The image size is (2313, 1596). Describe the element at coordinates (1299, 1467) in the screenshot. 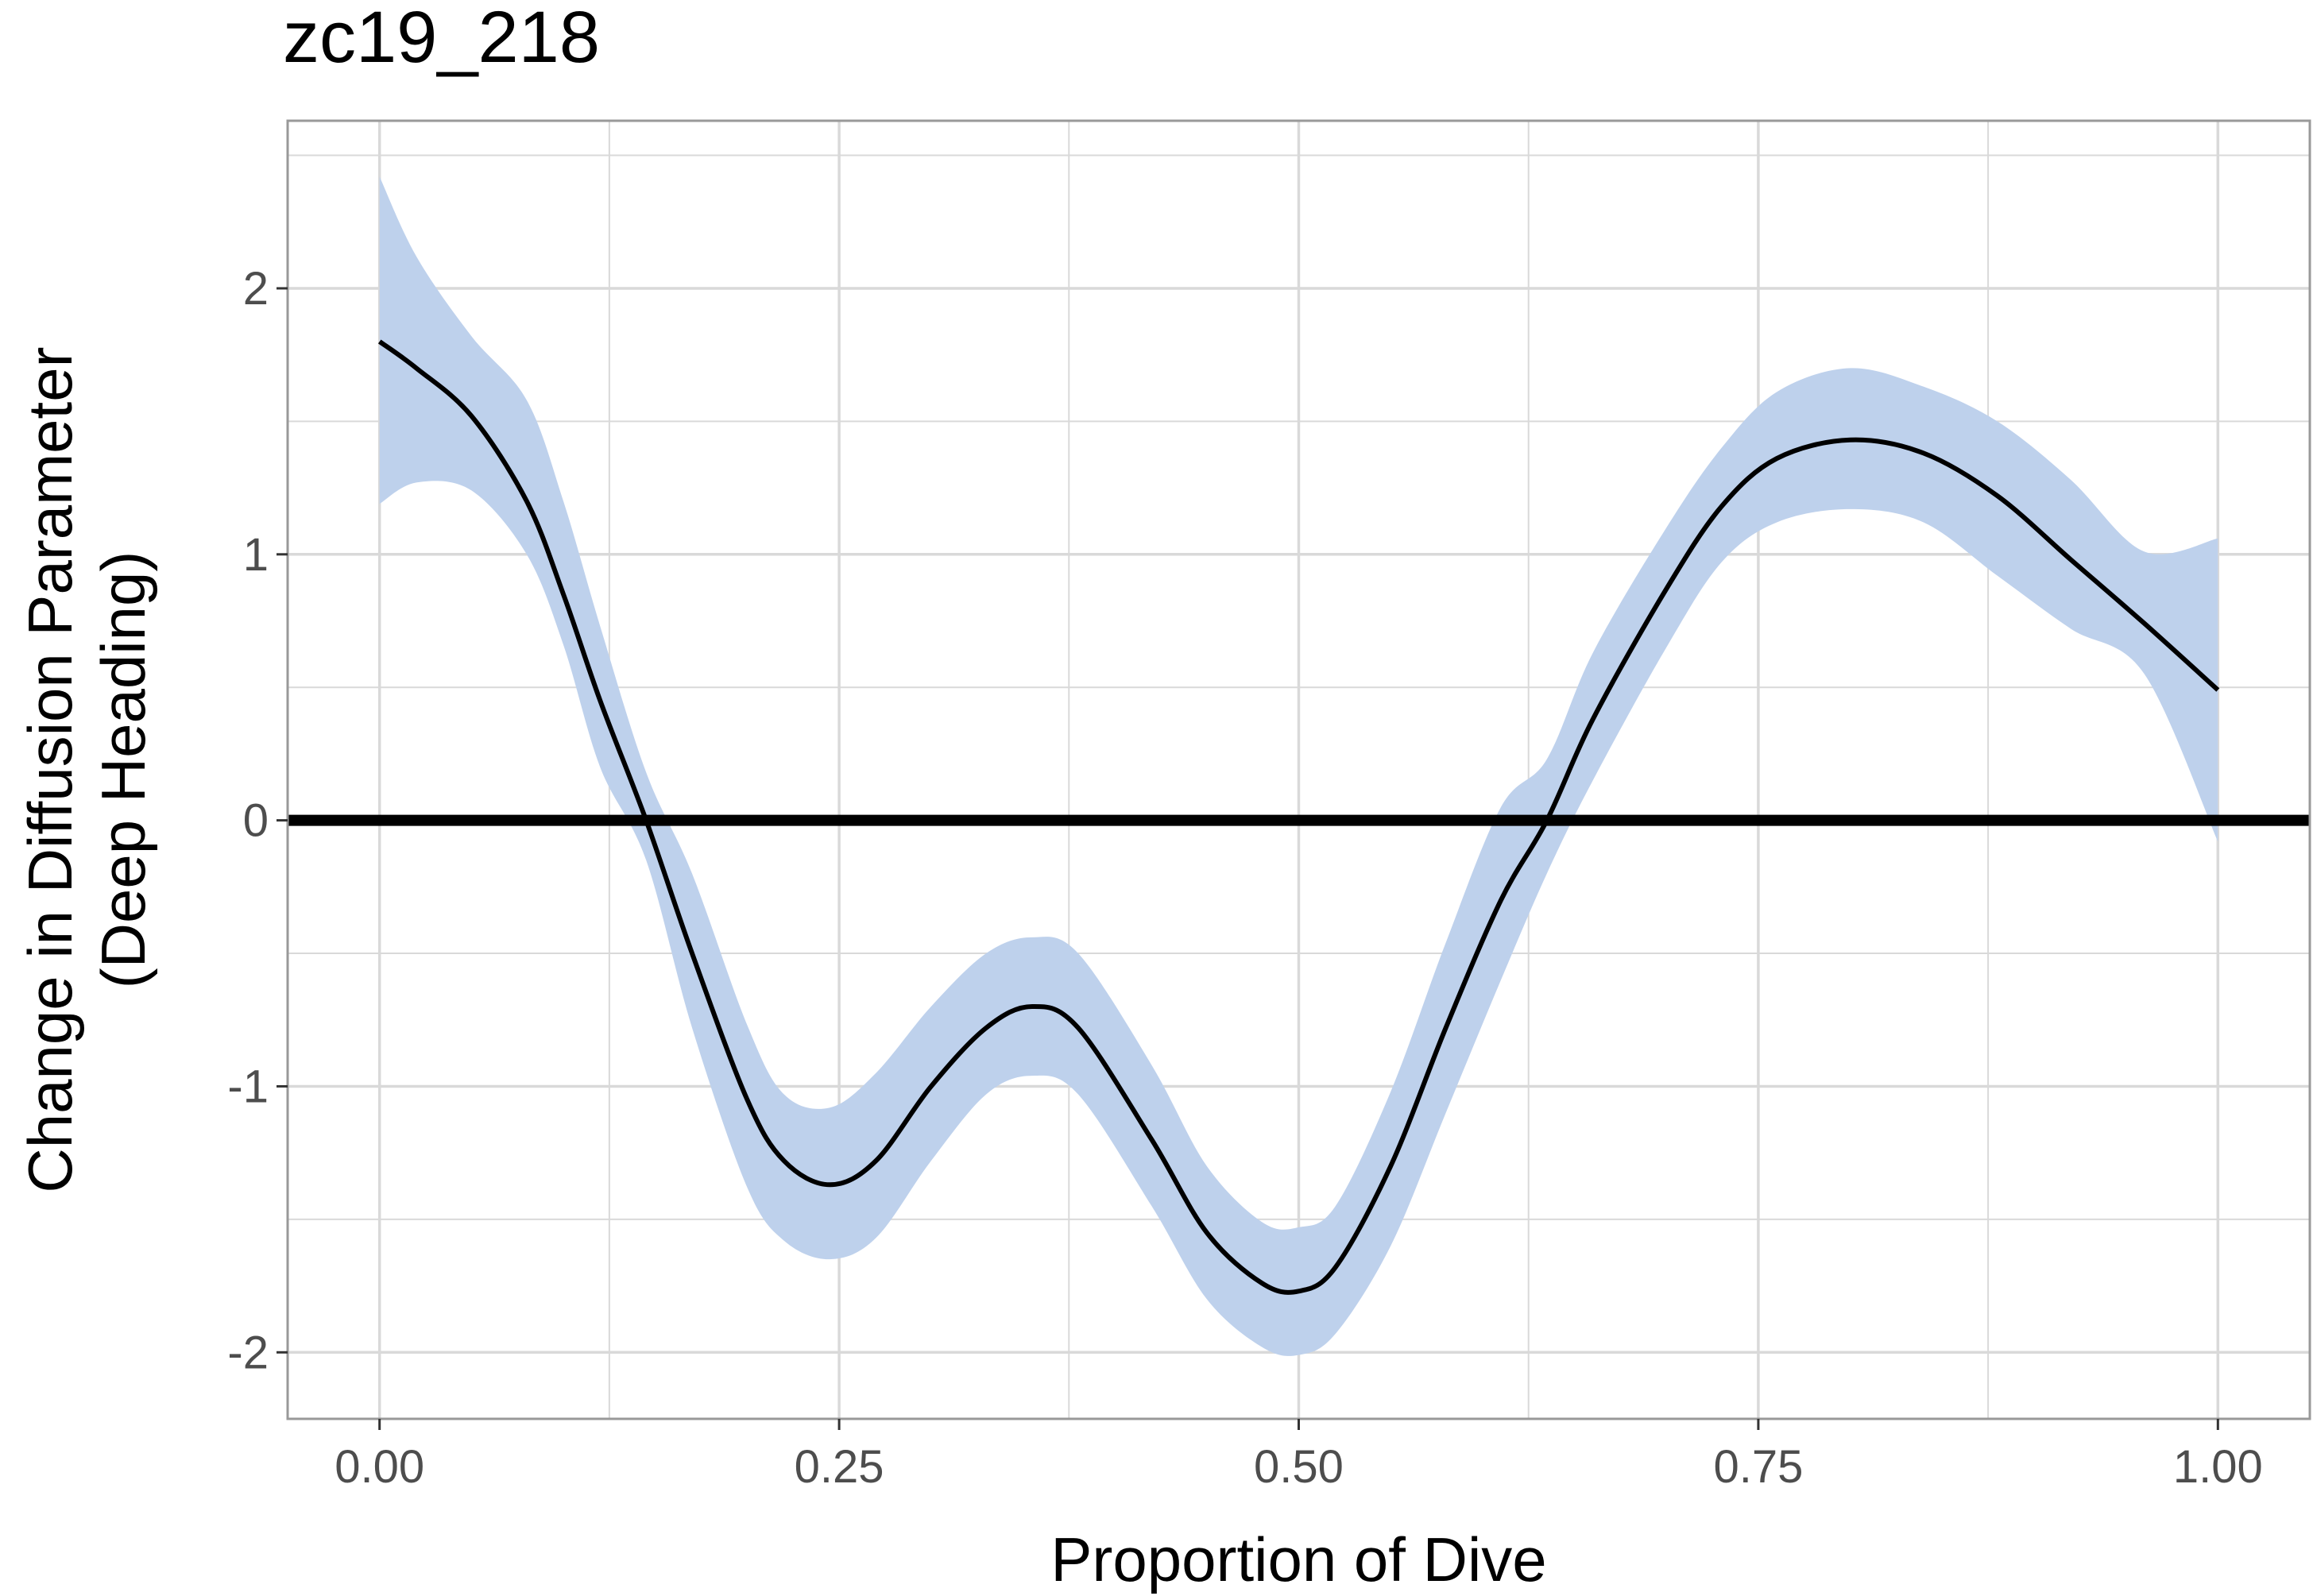

I see `x-tick-label: 0.50` at that location.